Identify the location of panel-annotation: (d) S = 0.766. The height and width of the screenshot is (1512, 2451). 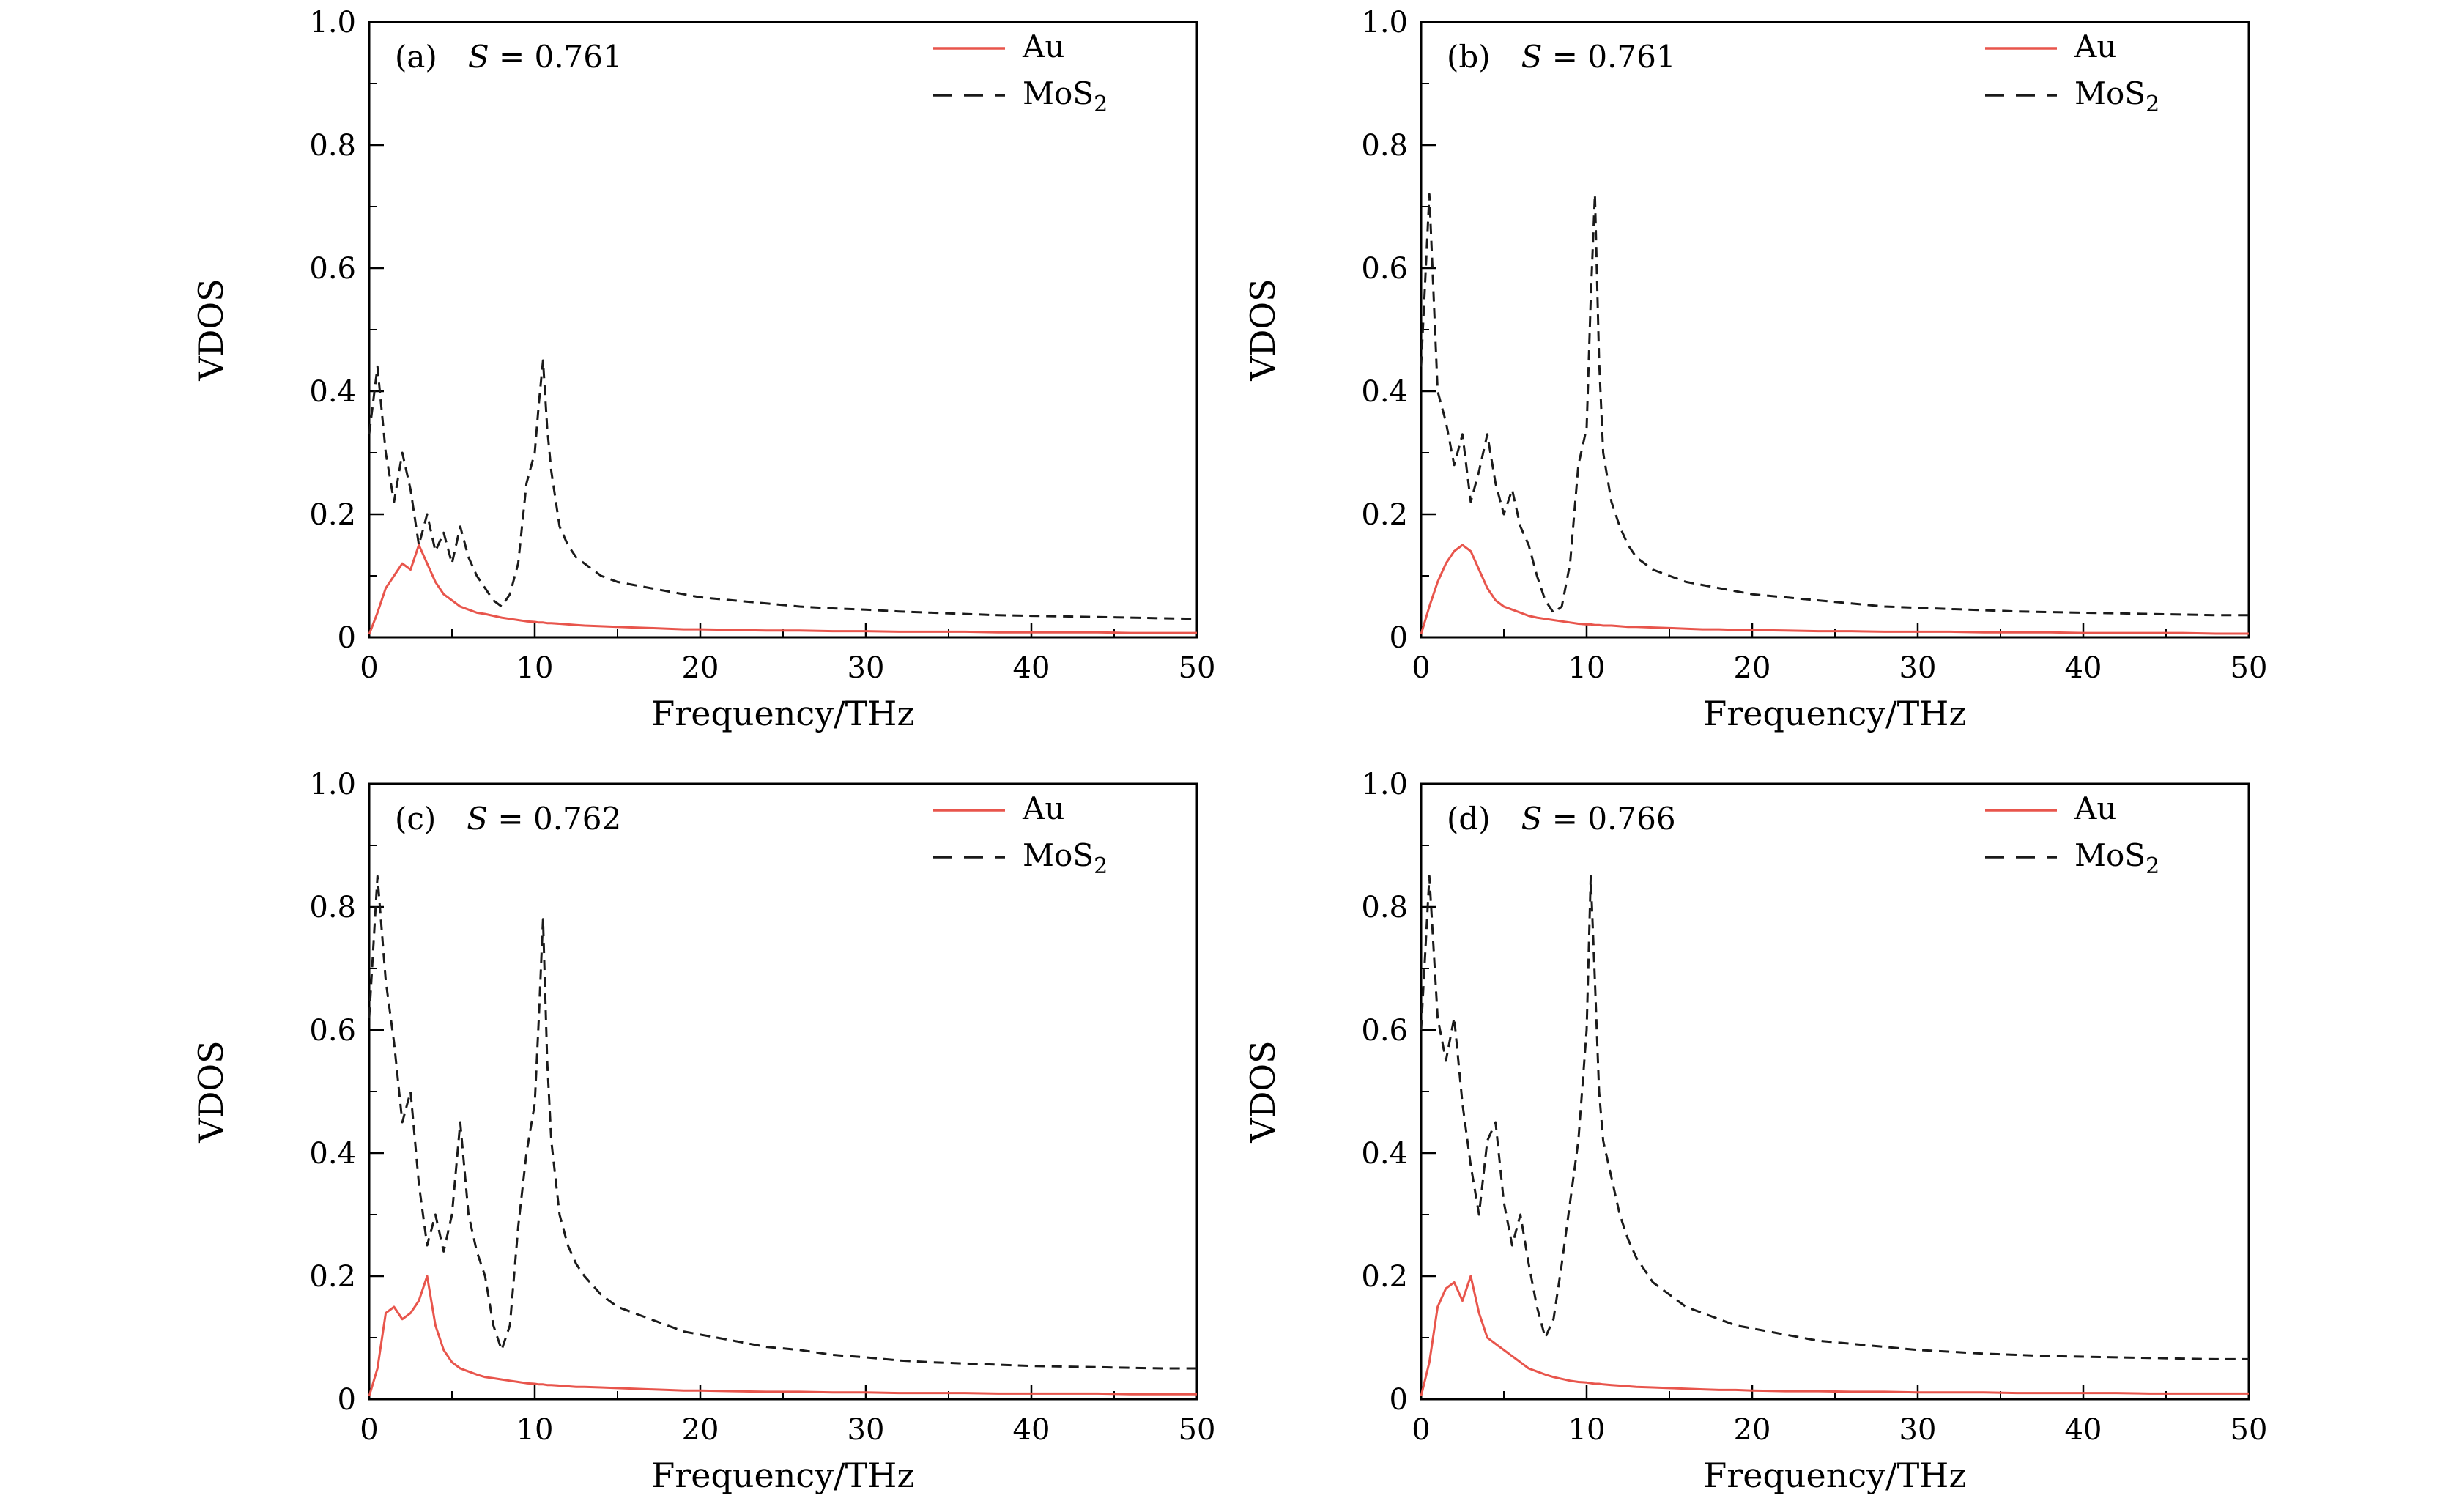
(1562, 819).